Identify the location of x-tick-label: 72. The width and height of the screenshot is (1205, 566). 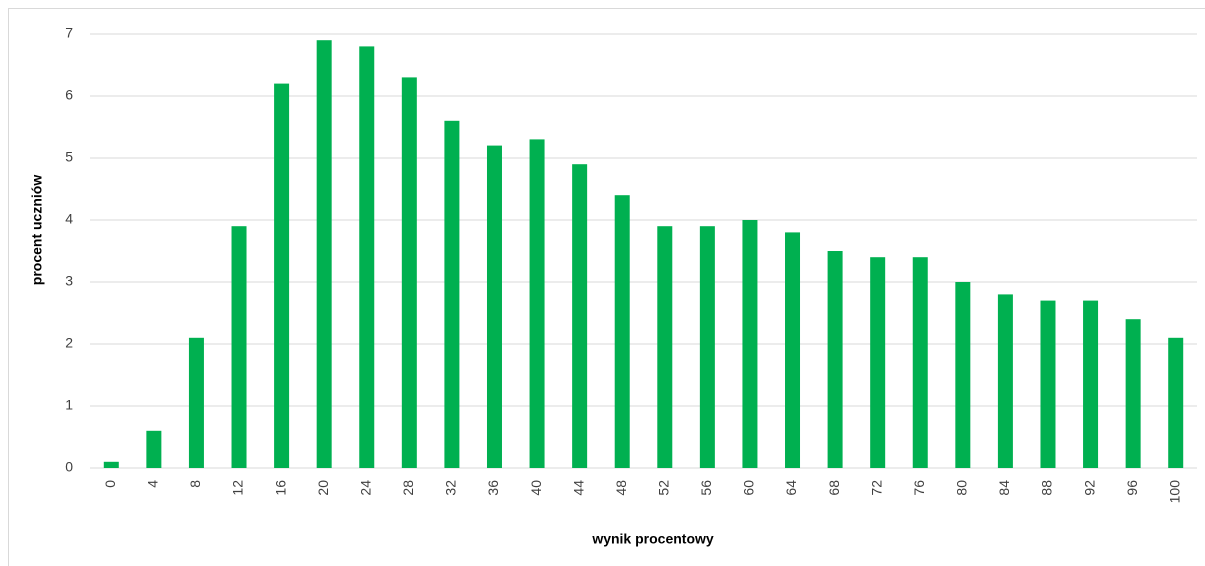
(876, 488).